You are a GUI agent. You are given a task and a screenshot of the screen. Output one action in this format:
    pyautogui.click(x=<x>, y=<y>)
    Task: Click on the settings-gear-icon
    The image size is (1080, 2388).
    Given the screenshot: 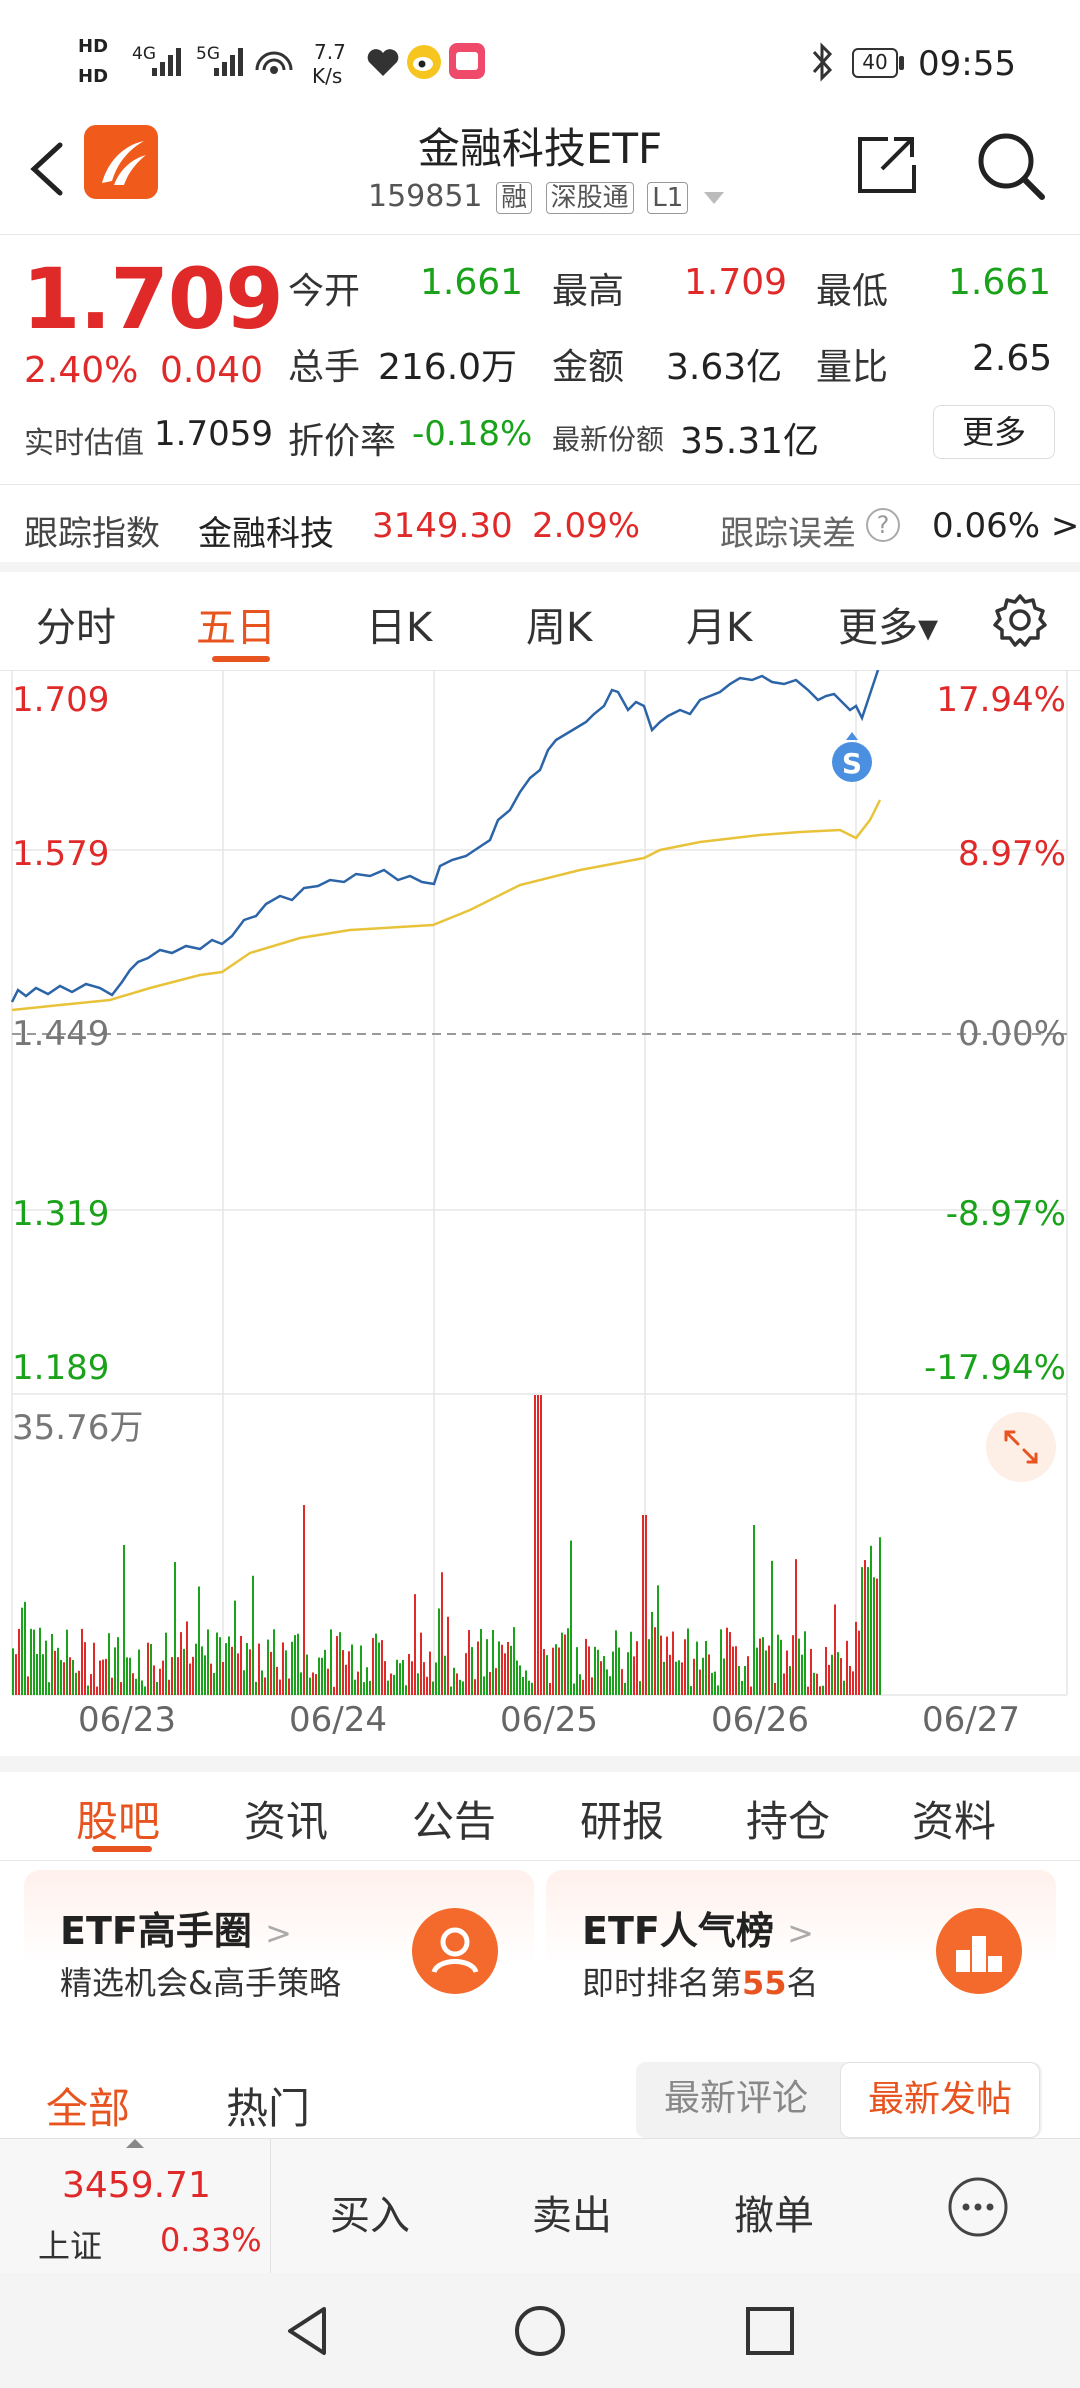 What is the action you would take?
    pyautogui.click(x=1020, y=620)
    